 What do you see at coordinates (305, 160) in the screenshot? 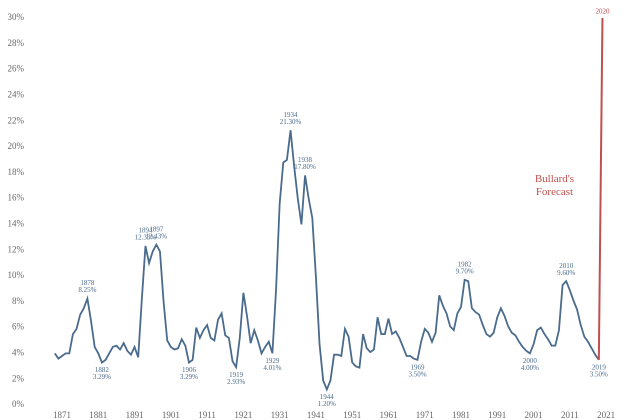
I see `annotation-year: 1938` at bounding box center [305, 160].